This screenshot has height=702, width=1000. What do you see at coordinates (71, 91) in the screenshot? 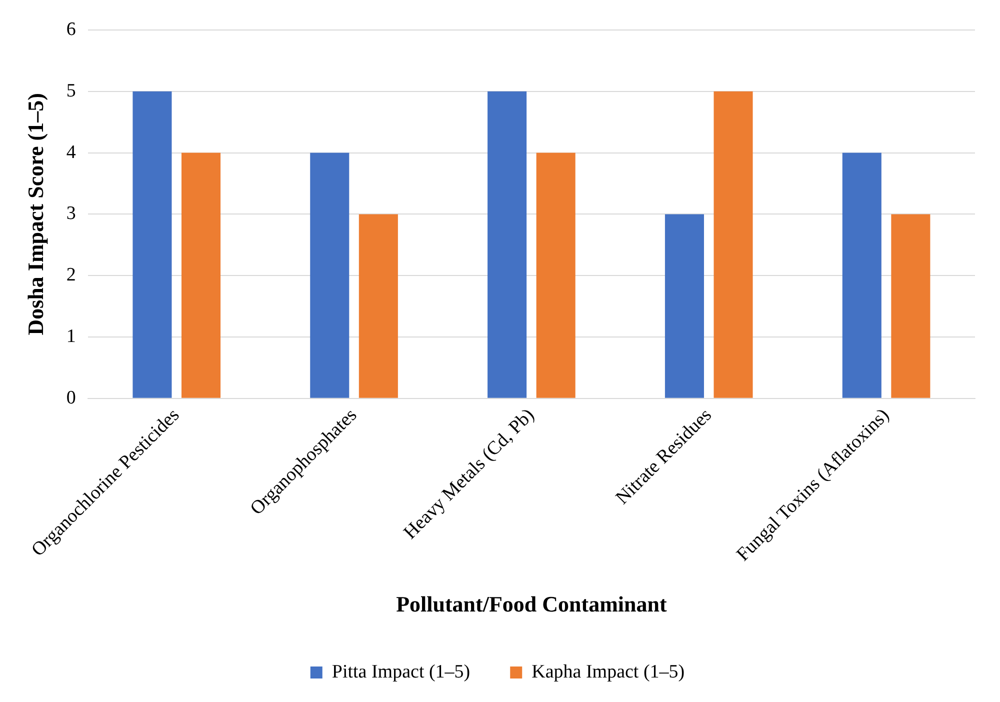
I see `y-tick-label: 5` at bounding box center [71, 91].